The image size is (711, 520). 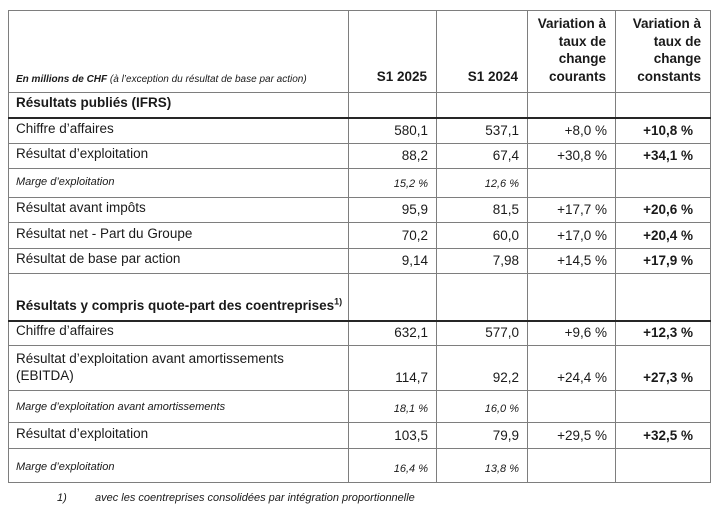 I want to click on value-variation-constants: +34,1 %, so click(x=663, y=156).